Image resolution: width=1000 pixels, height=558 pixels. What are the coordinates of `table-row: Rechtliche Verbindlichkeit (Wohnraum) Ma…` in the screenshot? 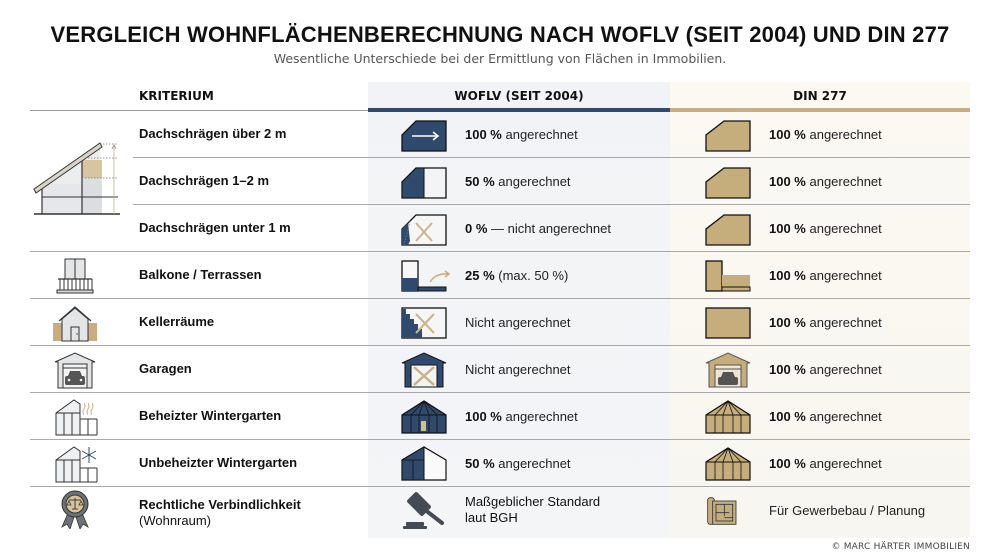 It's located at (500, 510).